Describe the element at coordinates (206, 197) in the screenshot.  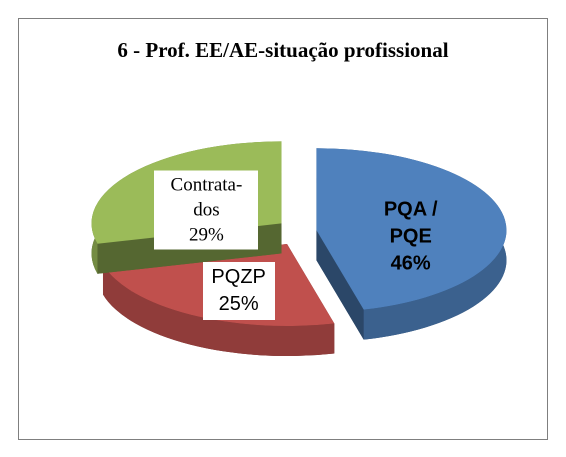
I see `slice-category: Contrata-dos` at that location.